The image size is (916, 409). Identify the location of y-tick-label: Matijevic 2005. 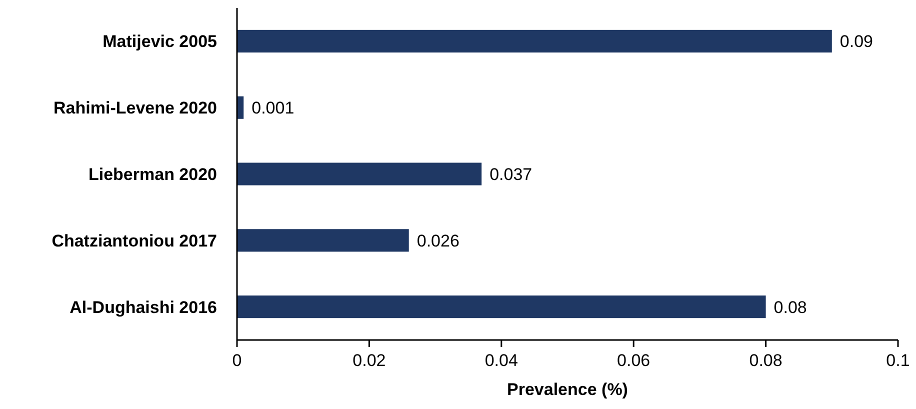
(159, 42).